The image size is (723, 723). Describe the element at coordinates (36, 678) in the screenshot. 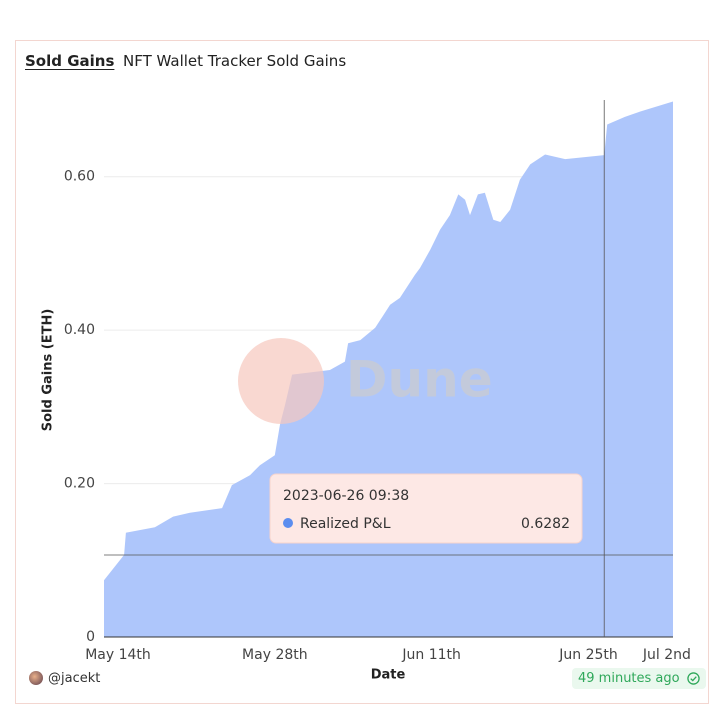

I see `avatar` at that location.